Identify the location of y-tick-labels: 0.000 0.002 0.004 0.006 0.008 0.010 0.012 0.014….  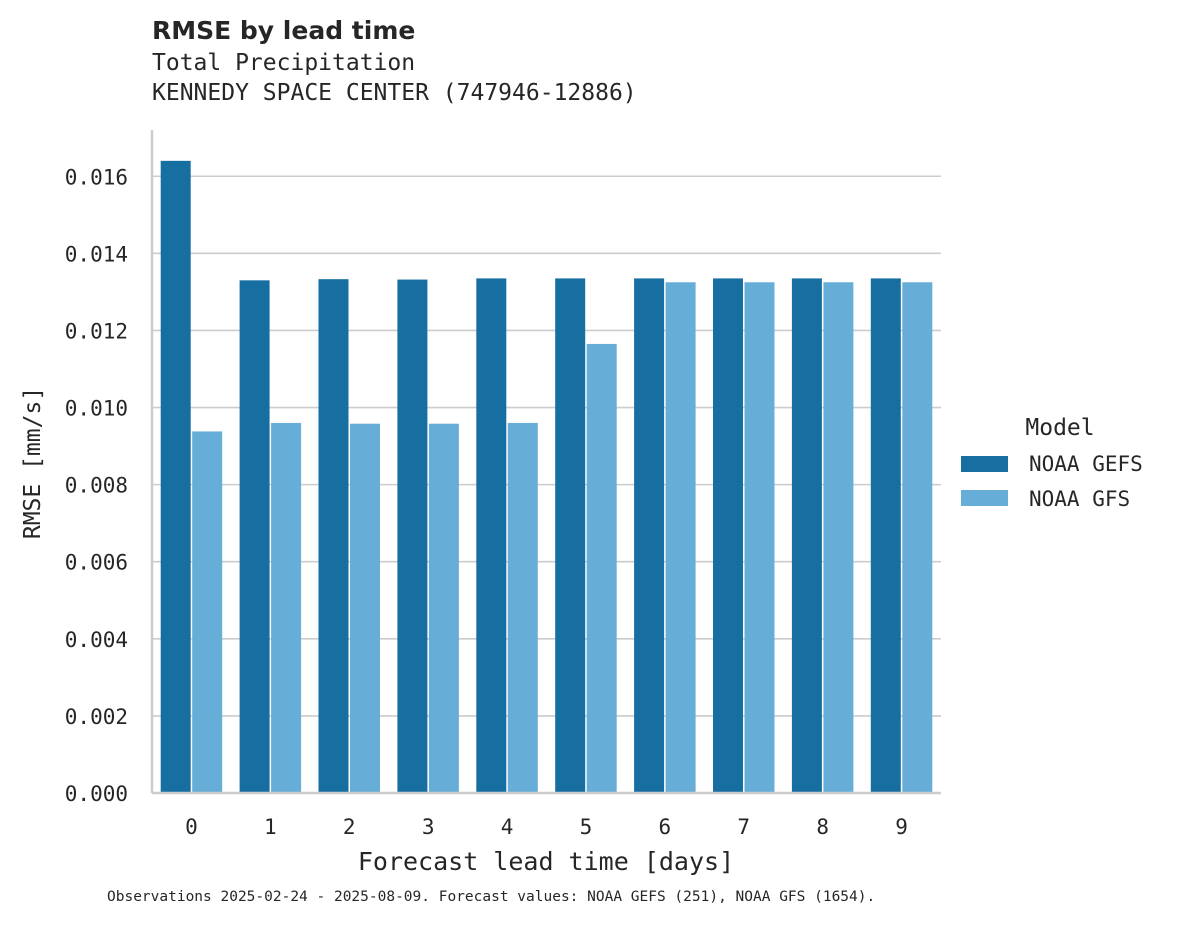
(96, 485).